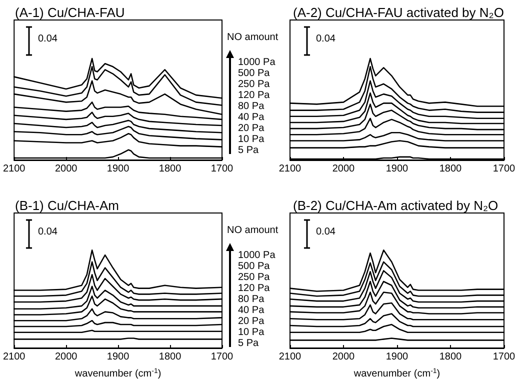 This screenshot has height=386, width=522. What do you see at coordinates (70, 12) in the screenshot?
I see `chart-title: (A-1) Cu/CHA-FAU` at bounding box center [70, 12].